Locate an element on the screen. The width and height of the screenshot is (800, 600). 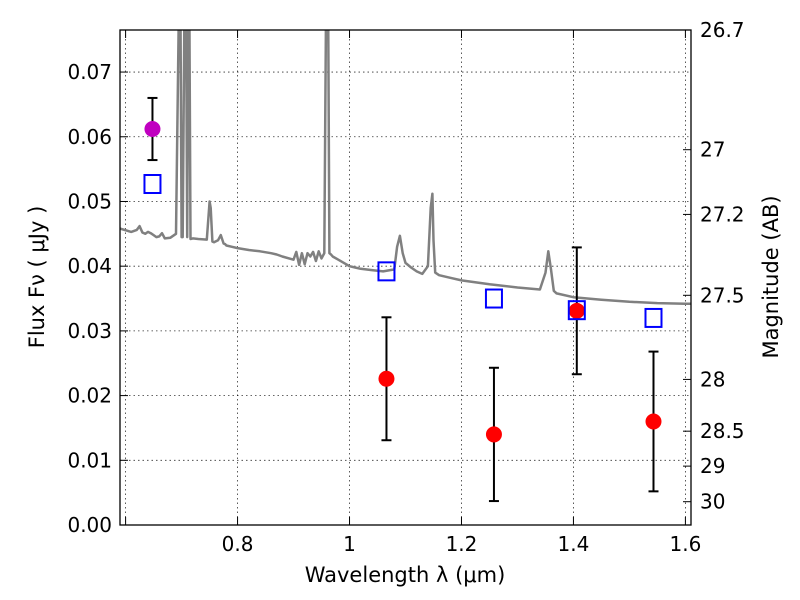
x-tick-label: 1 is located at coordinates (349, 544).